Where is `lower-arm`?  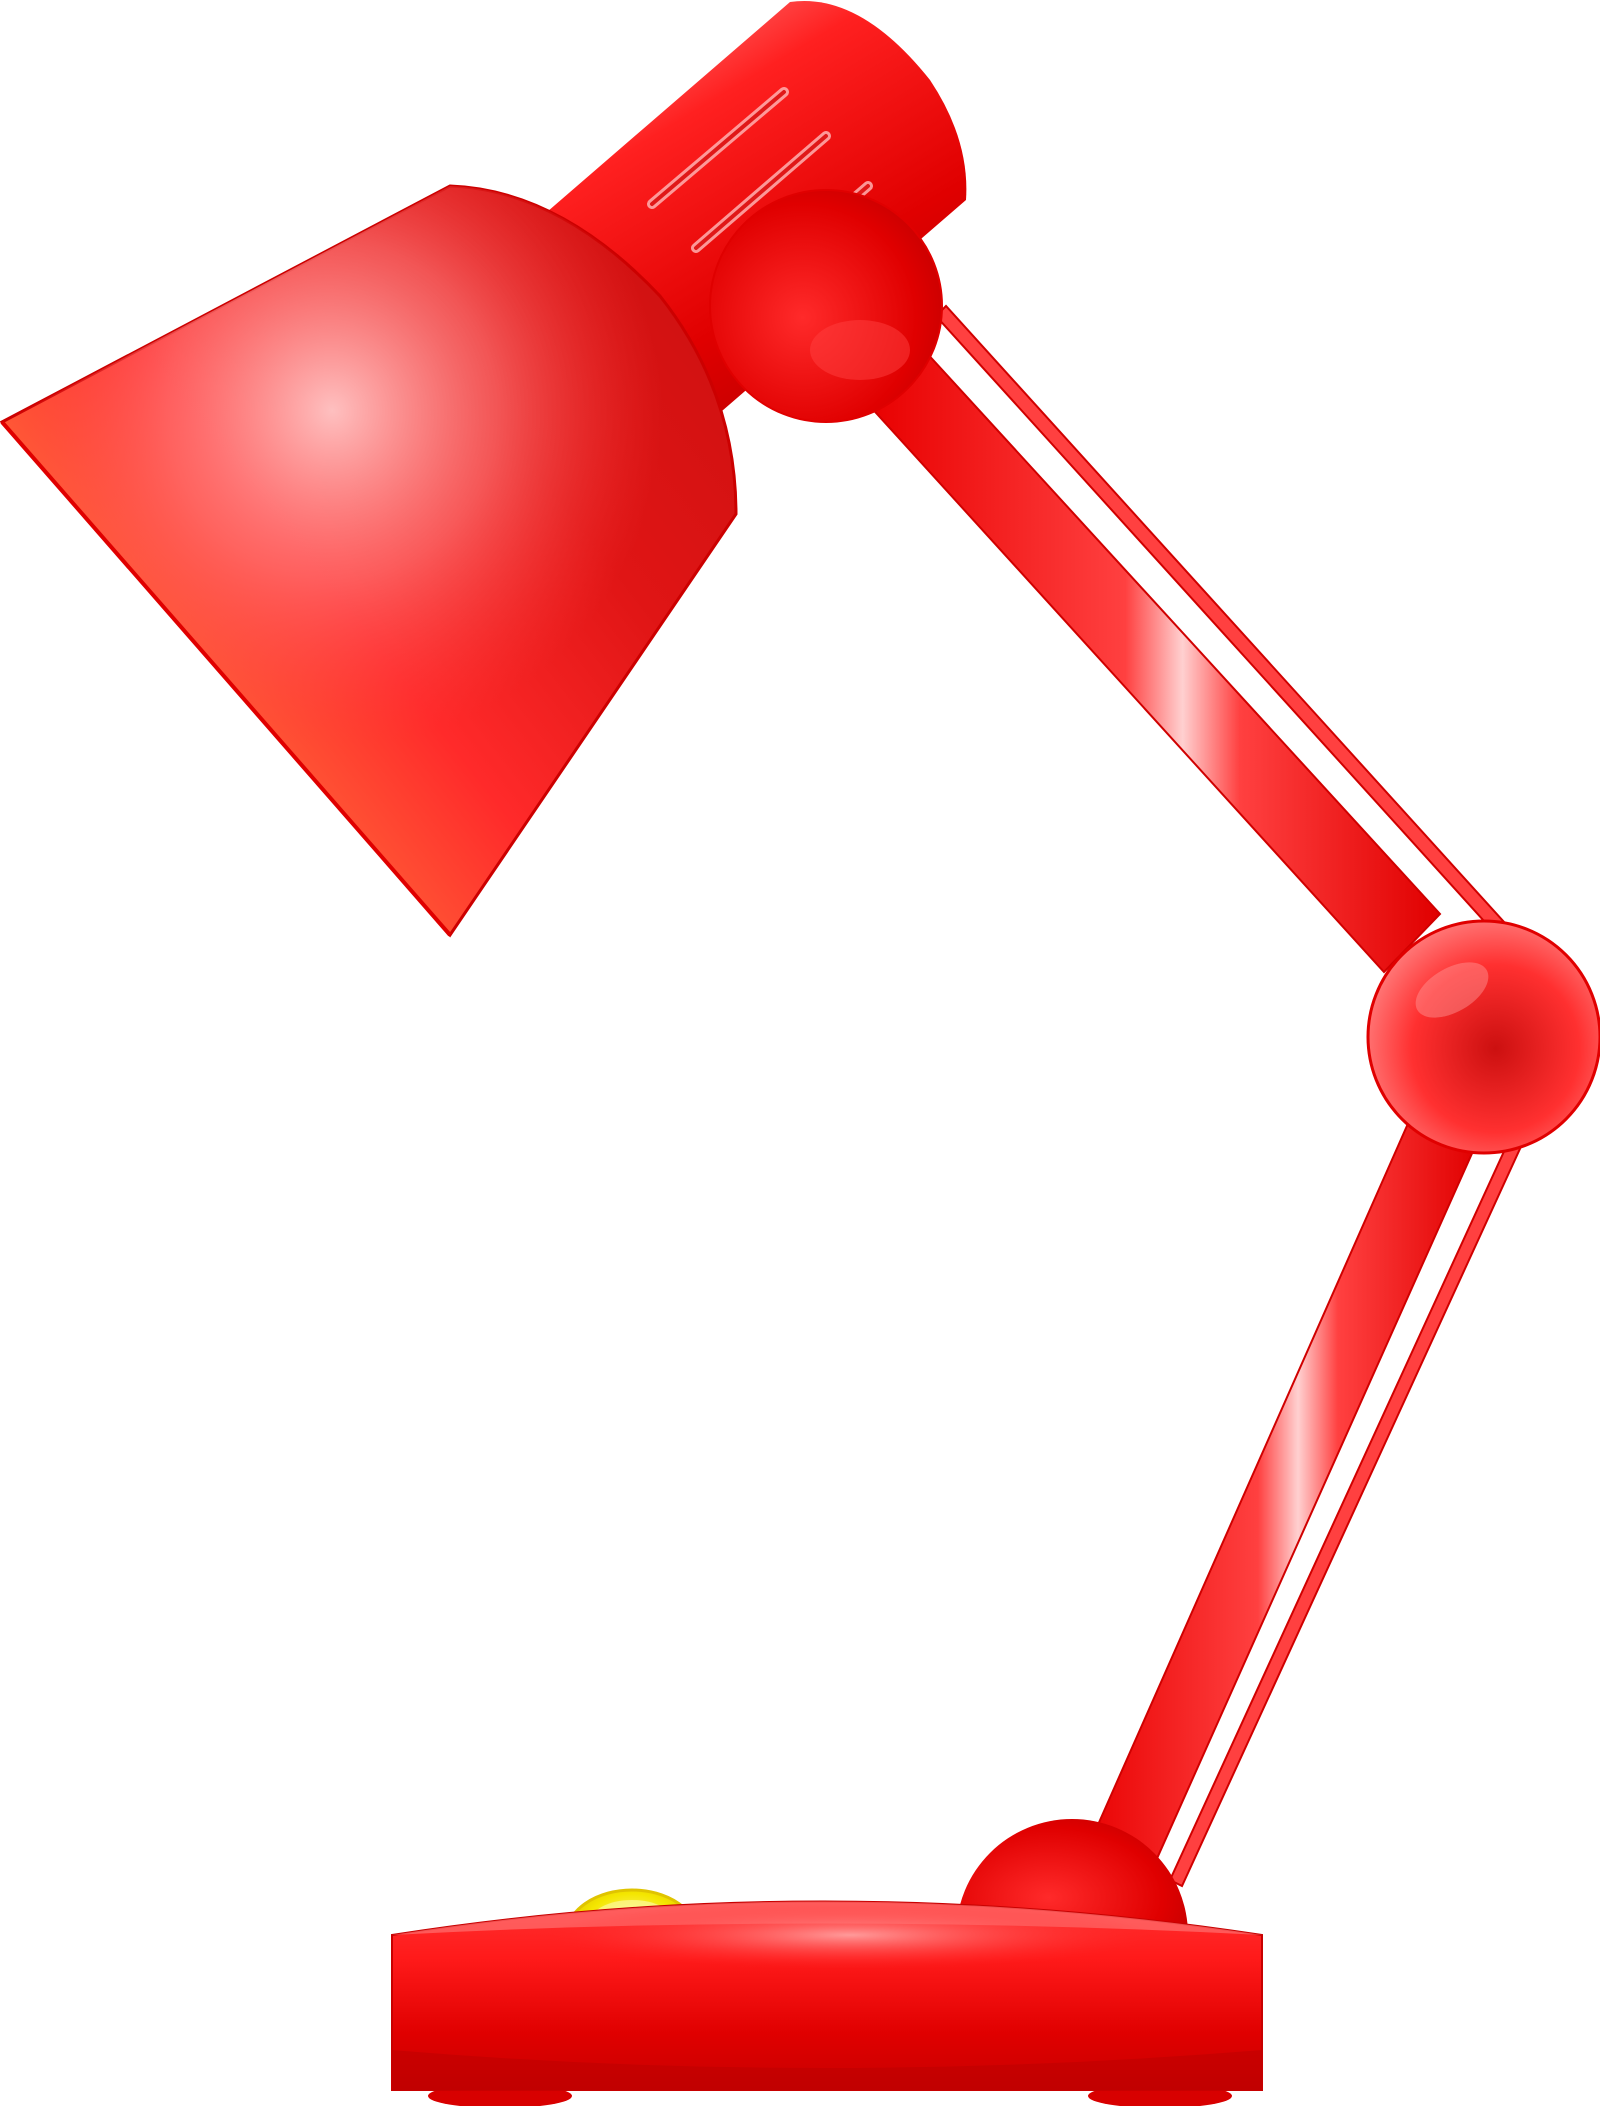
lower-arm is located at coordinates (1301, 1501).